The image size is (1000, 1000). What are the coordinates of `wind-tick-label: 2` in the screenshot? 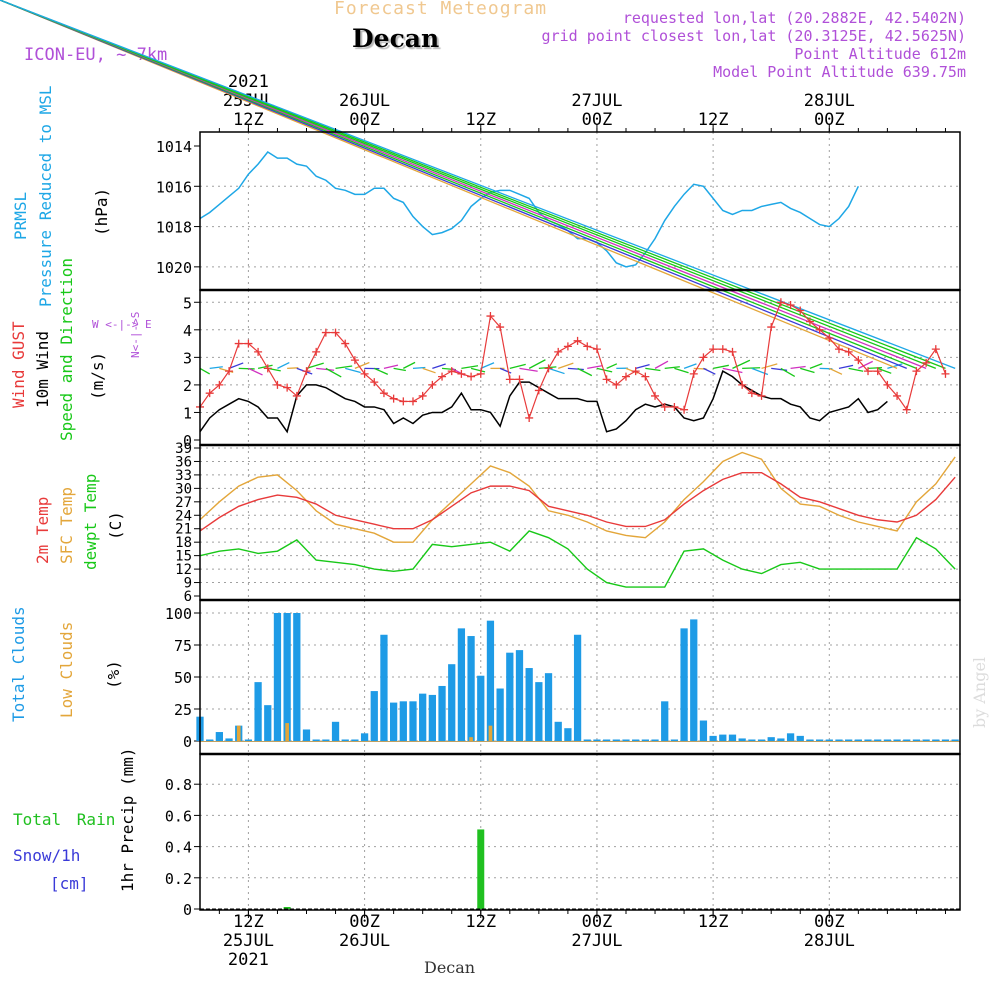 It's located at (187, 386).